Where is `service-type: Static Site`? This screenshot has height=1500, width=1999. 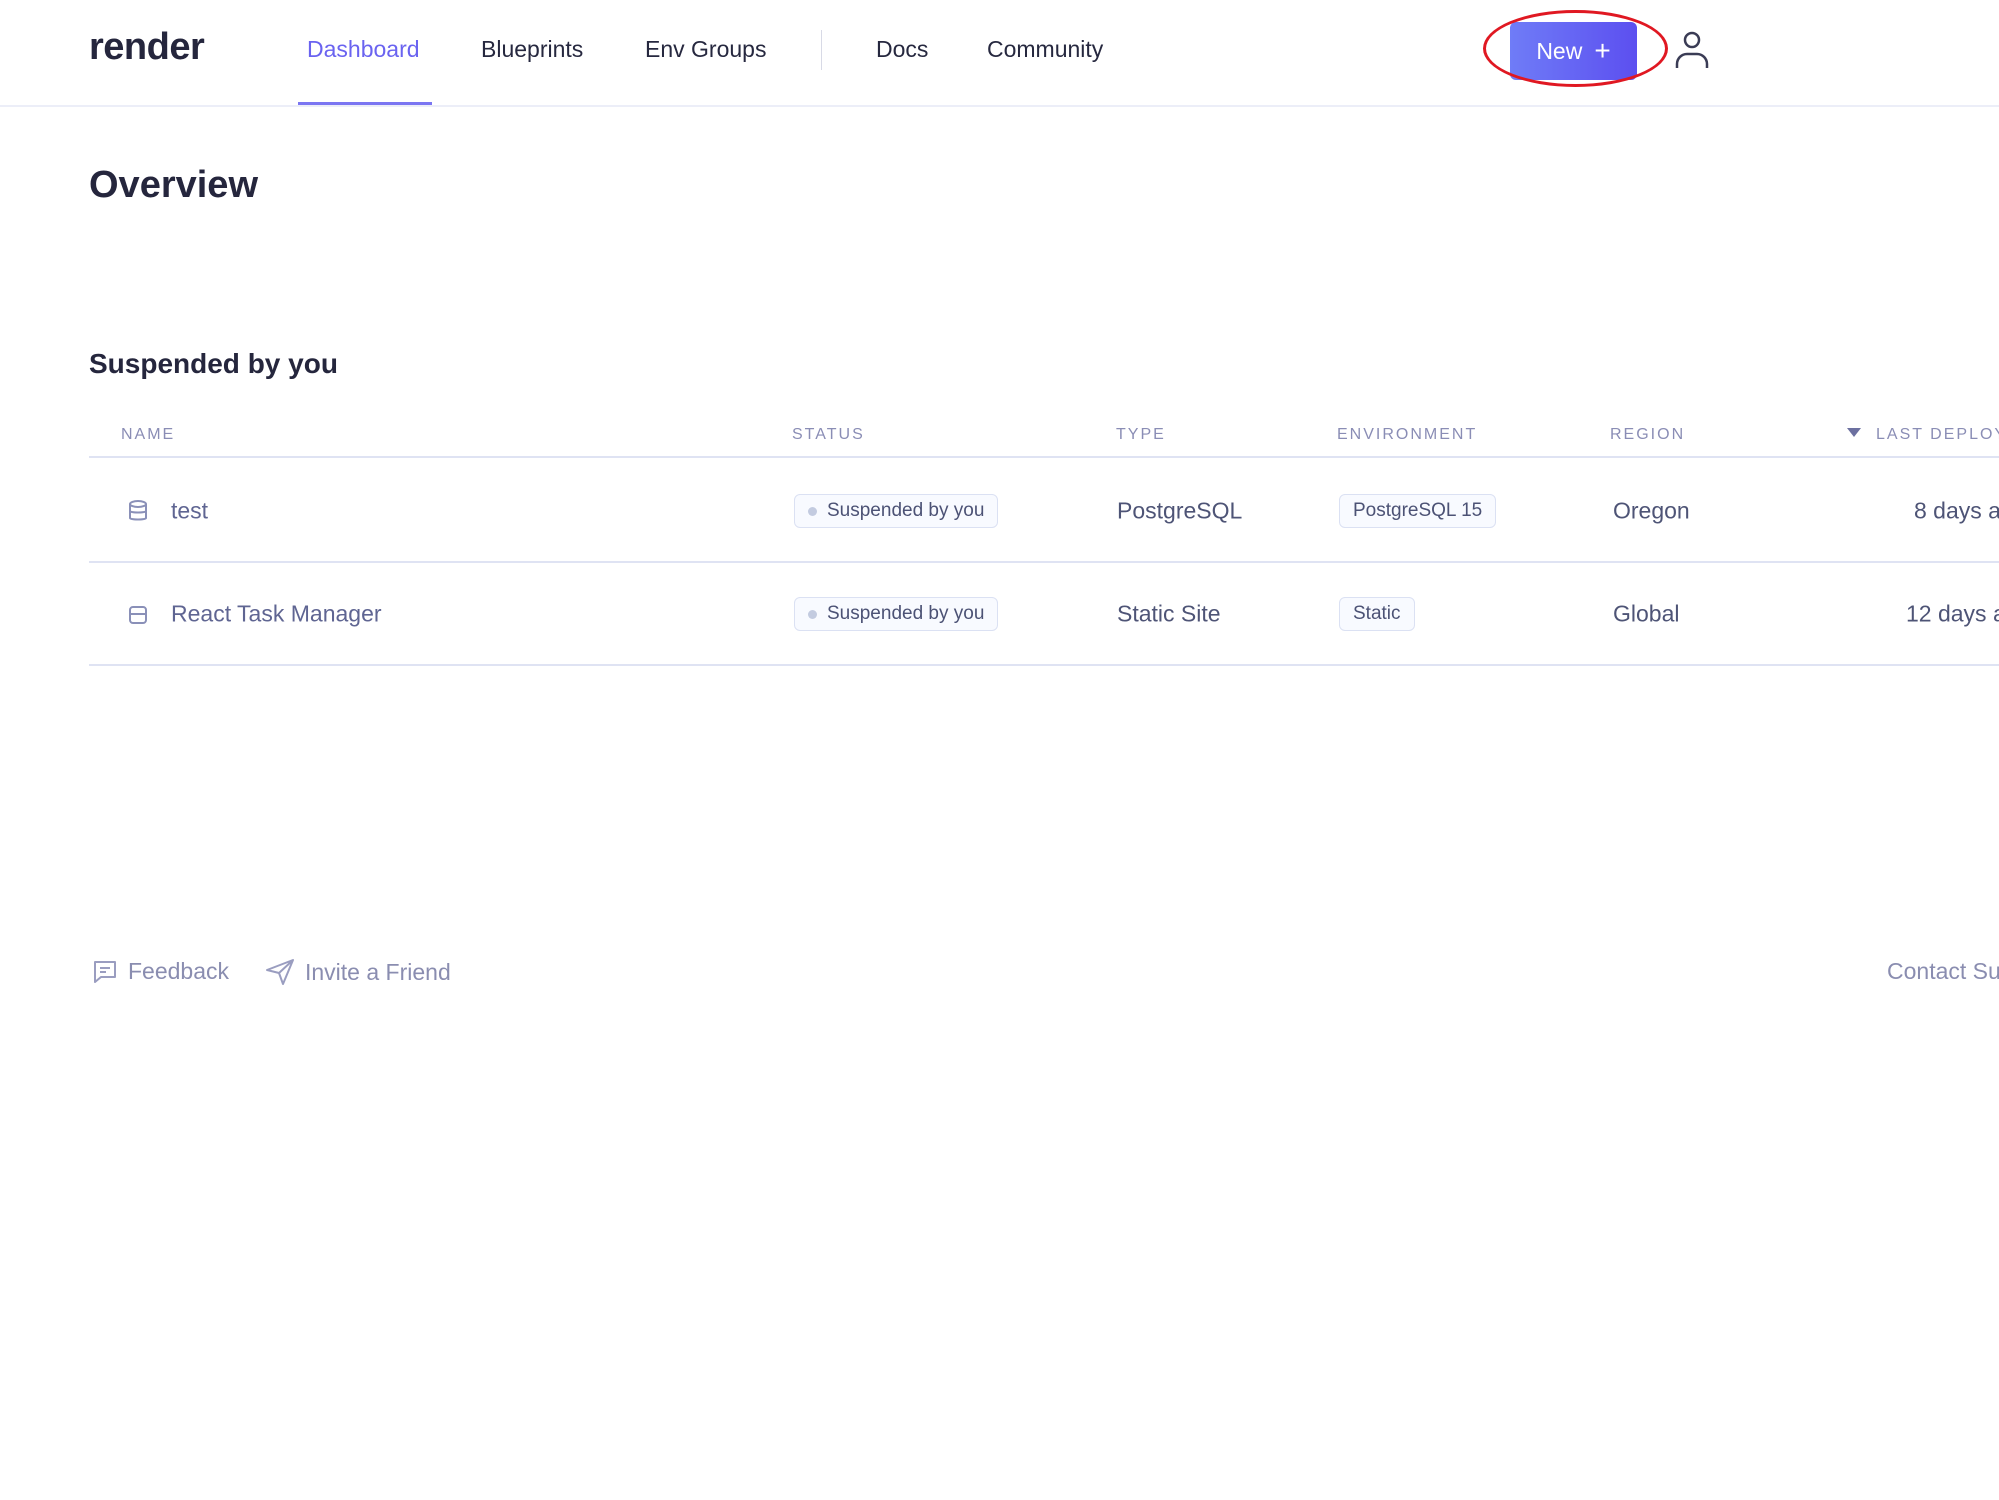 service-type: Static Site is located at coordinates (1169, 613).